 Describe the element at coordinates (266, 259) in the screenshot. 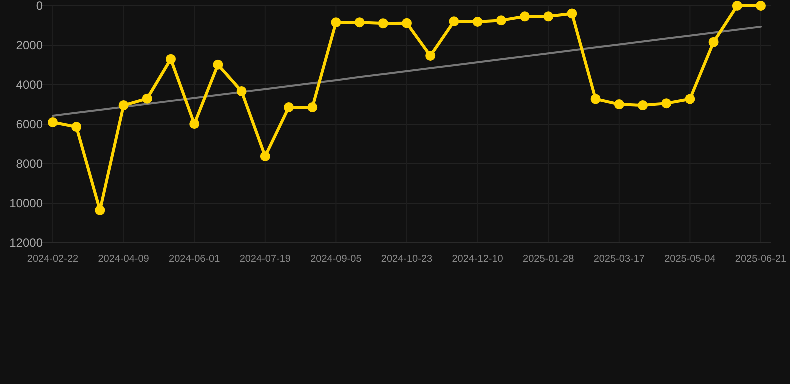

I see `x-tick-label: 2024-07-19` at that location.